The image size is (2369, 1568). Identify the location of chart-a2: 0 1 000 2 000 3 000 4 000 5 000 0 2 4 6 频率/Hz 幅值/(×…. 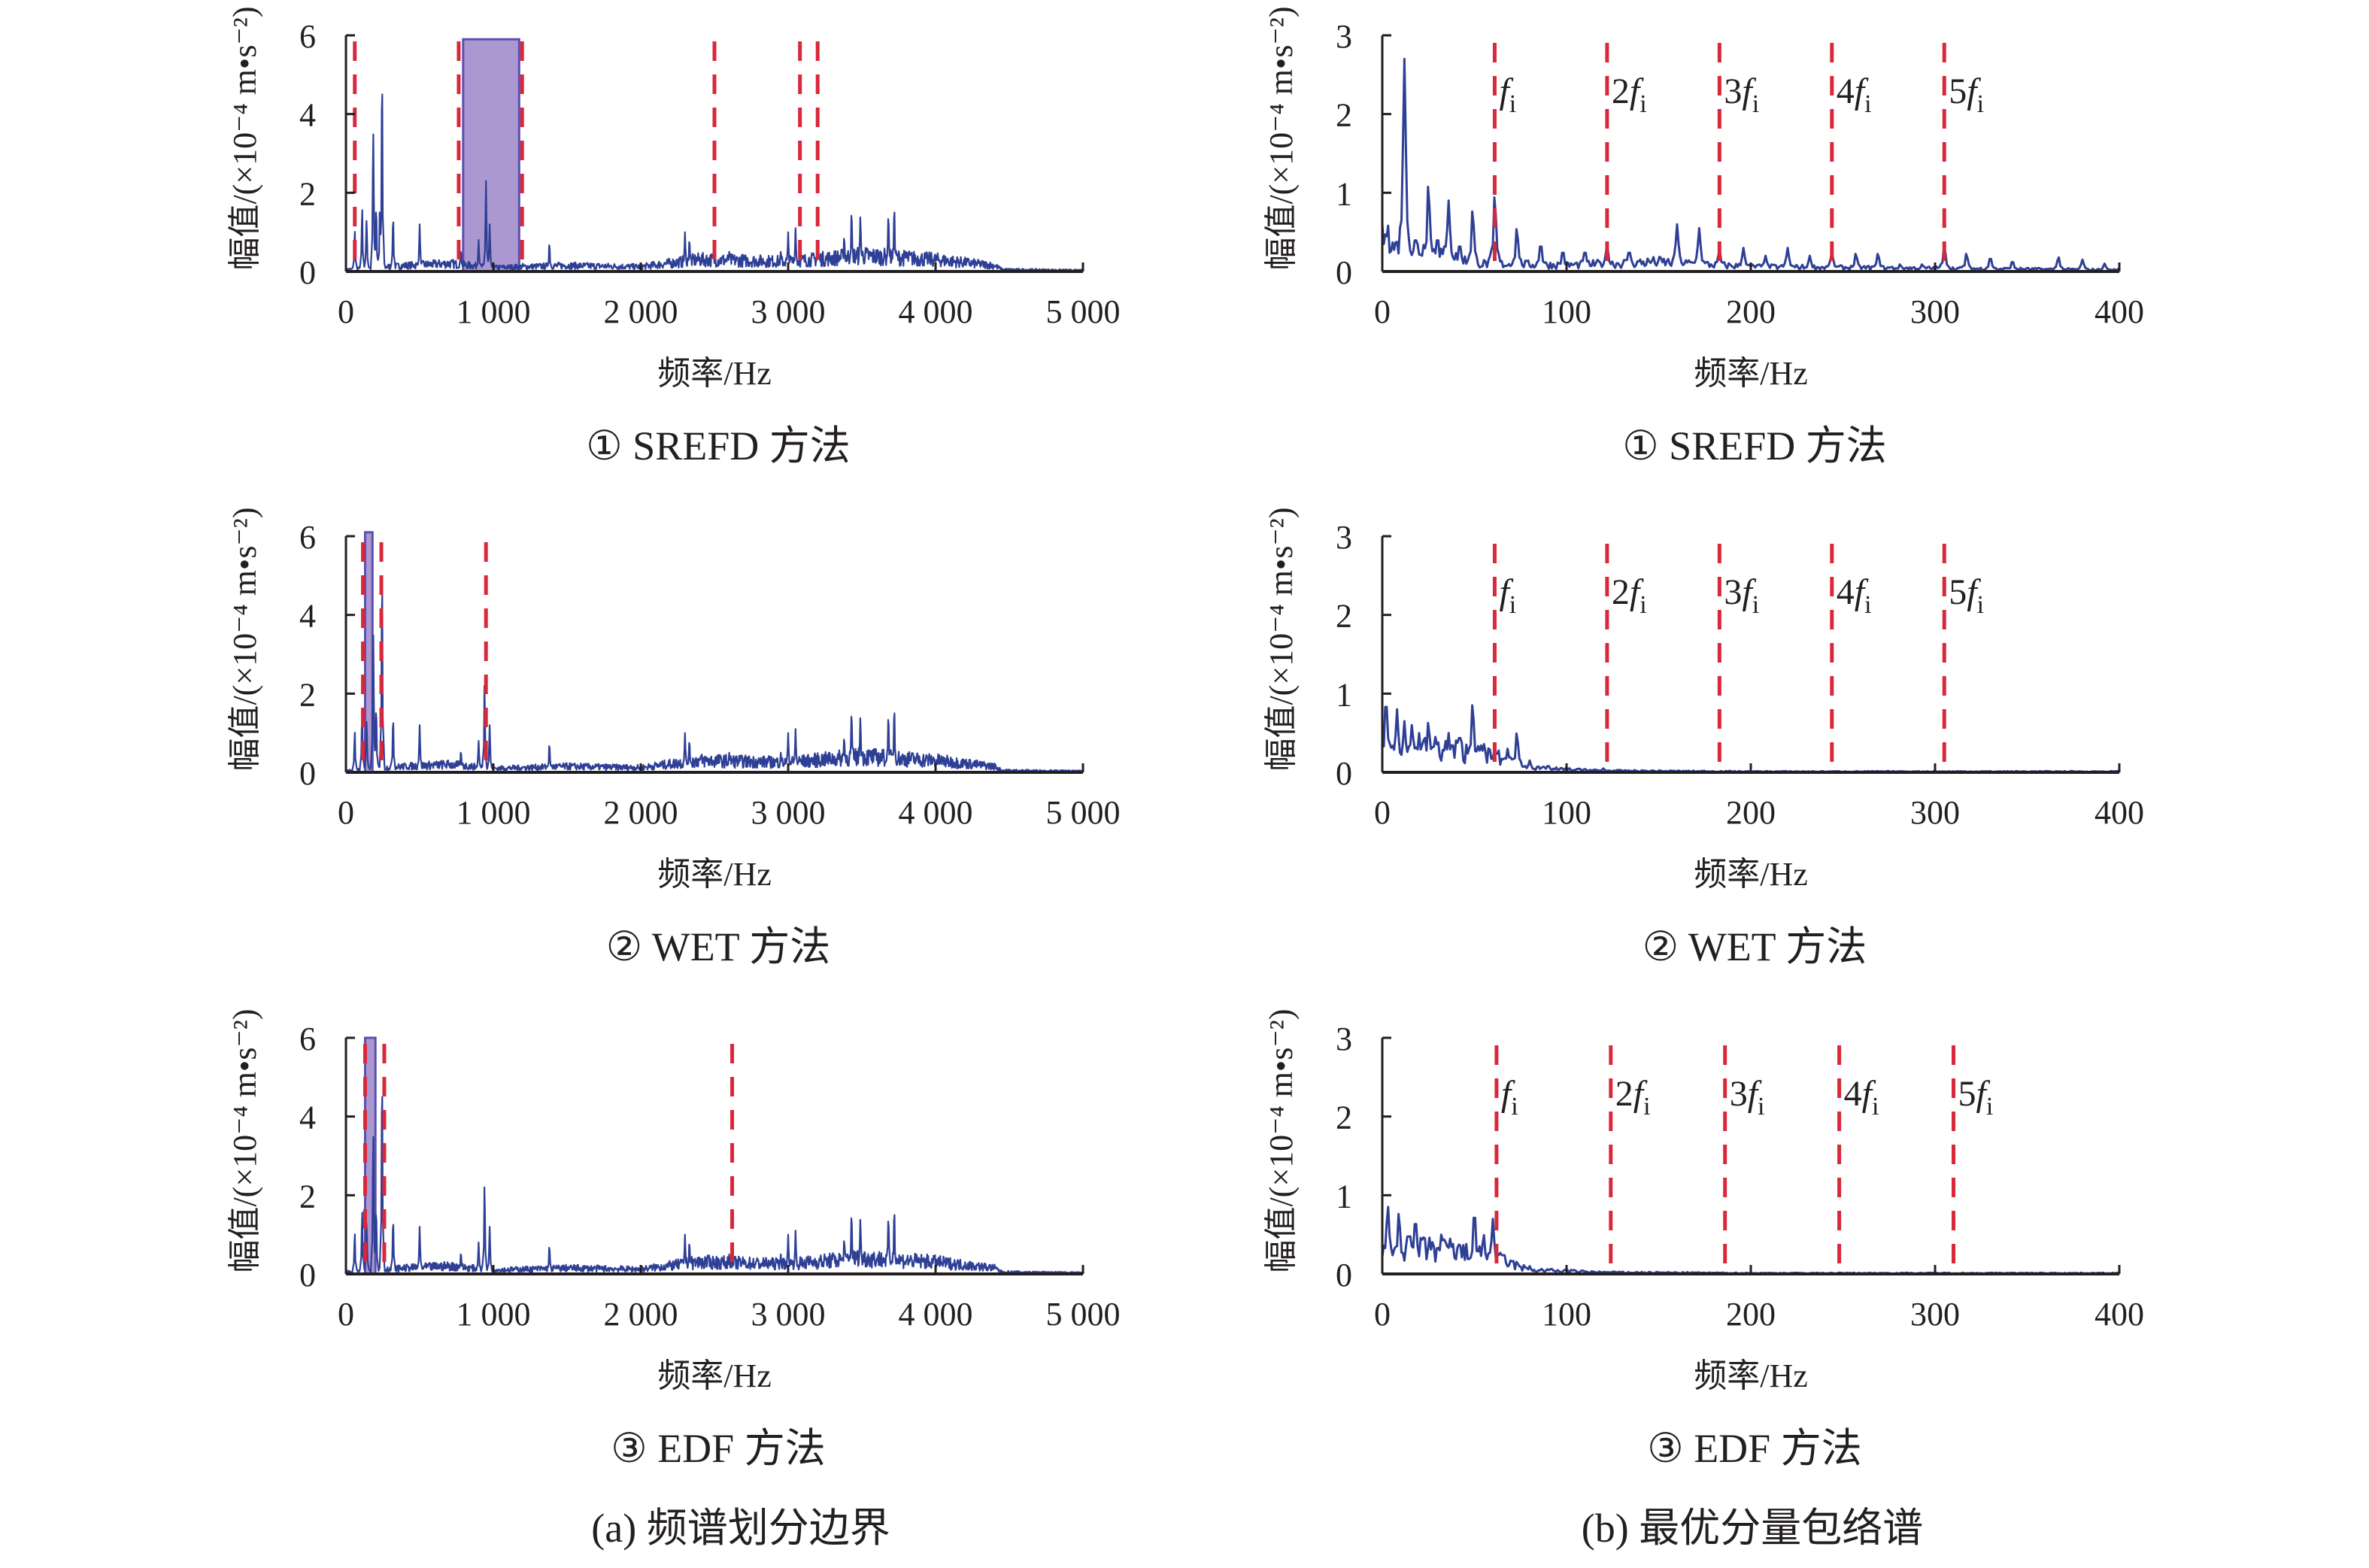
(673, 738).